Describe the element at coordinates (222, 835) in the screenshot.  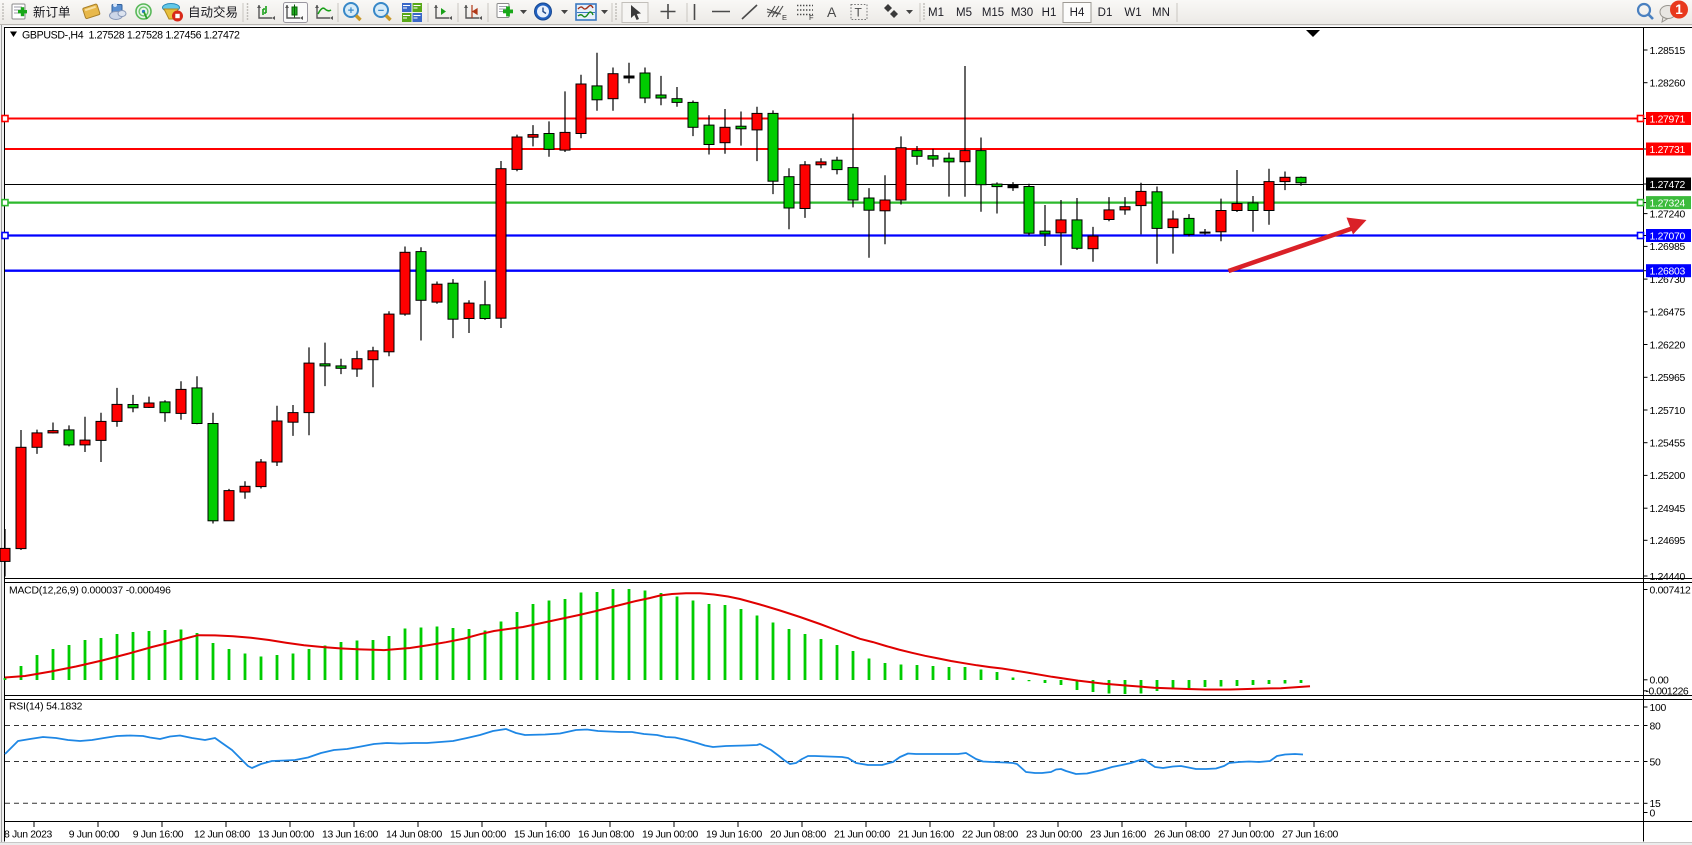
I see `svg-text: 12 Jun 08:00` at that location.